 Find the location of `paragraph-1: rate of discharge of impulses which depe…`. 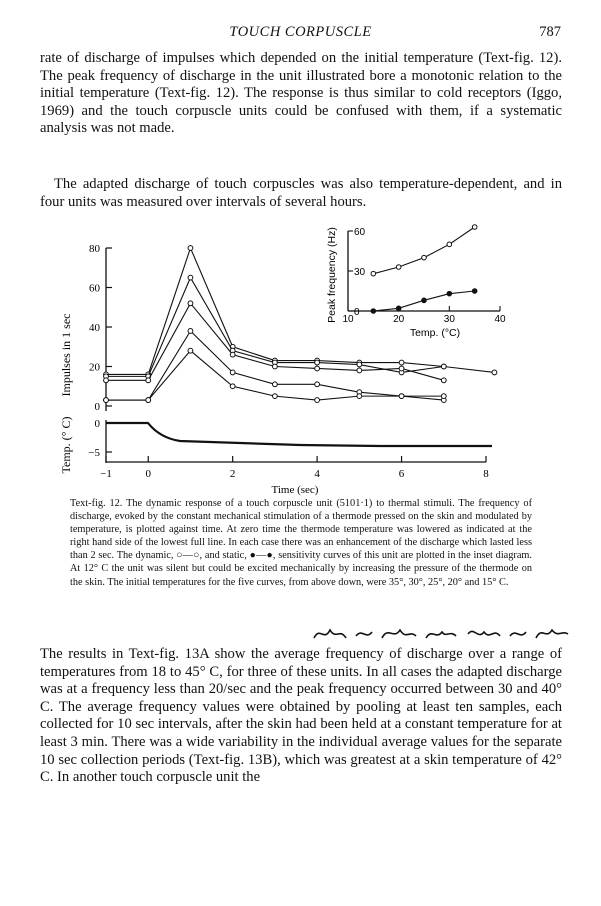

paragraph-1: rate of discharge of impulses which depe… is located at coordinates (301, 93).